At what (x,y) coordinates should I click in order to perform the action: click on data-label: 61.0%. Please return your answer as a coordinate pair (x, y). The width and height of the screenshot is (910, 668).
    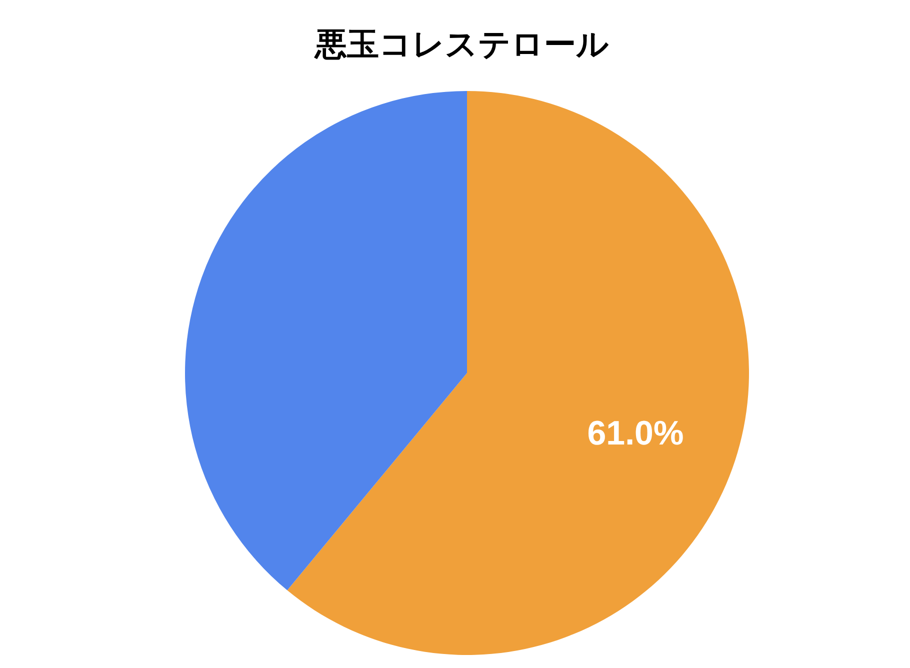
    Looking at the image, I should click on (635, 433).